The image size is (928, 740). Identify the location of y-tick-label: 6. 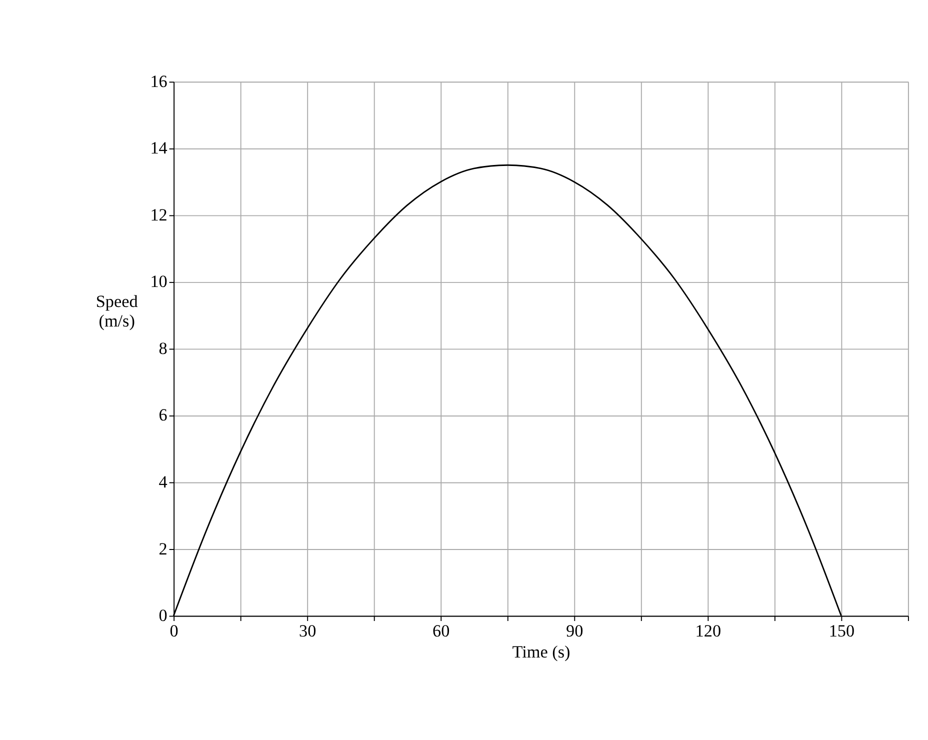
(163, 415).